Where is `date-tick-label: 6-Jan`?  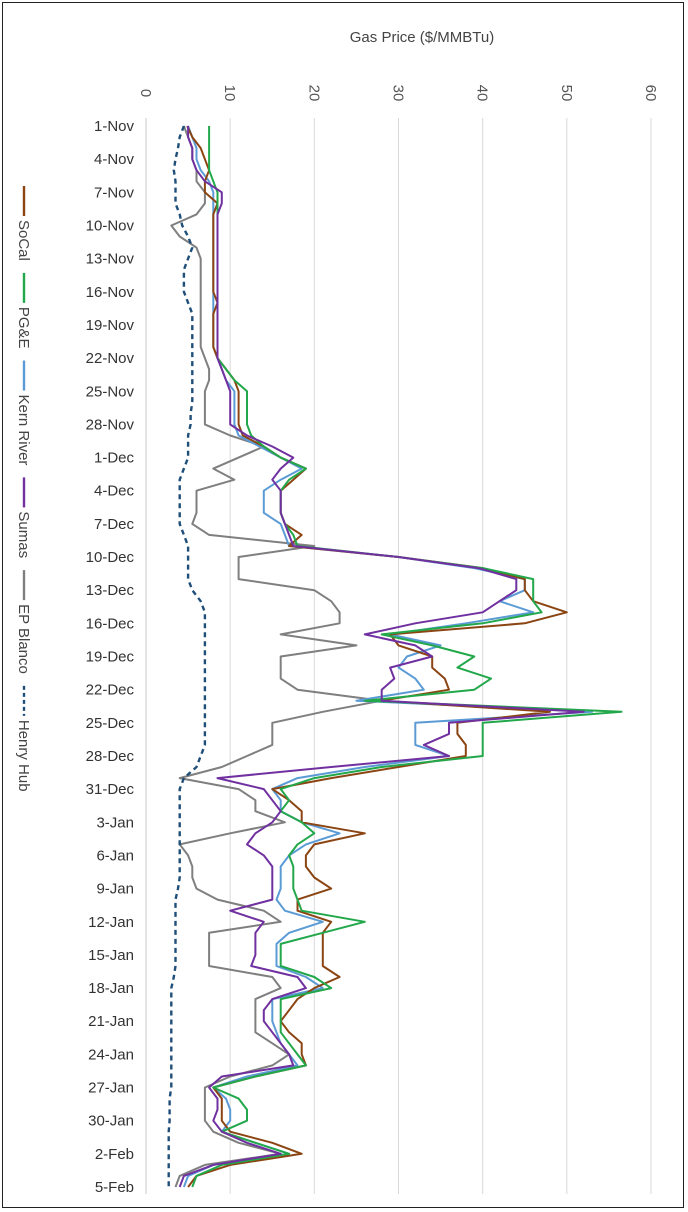 date-tick-label: 6-Jan is located at coordinates (115, 855).